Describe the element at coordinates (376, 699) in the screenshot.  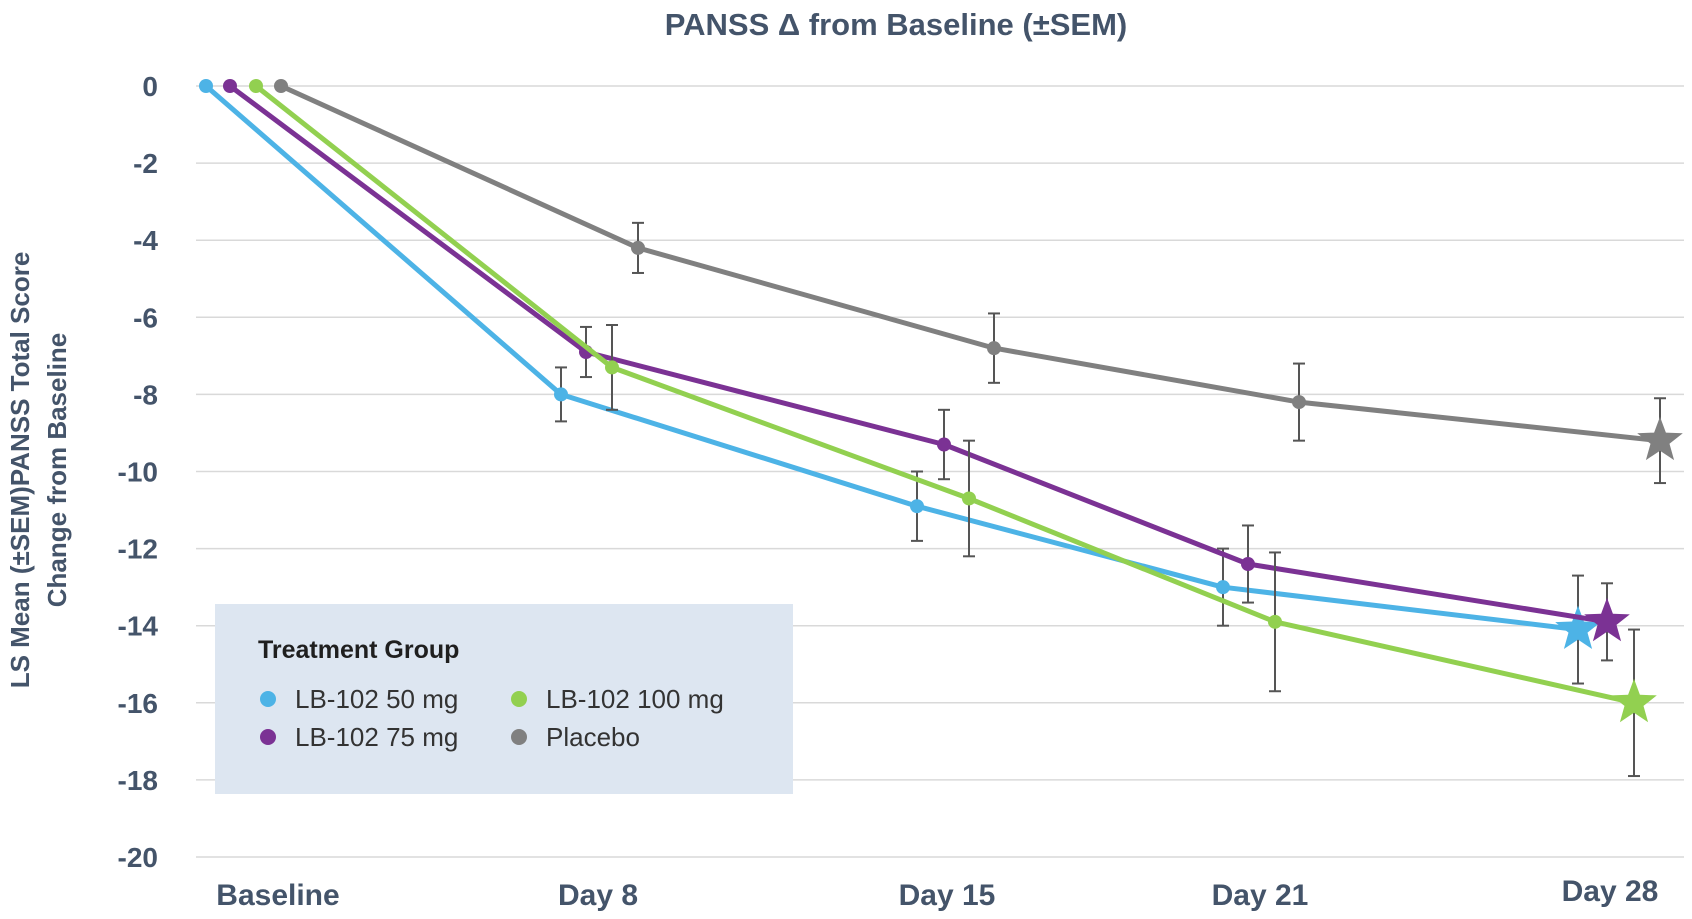
I see `legend-label: LB-102 50 mg` at that location.